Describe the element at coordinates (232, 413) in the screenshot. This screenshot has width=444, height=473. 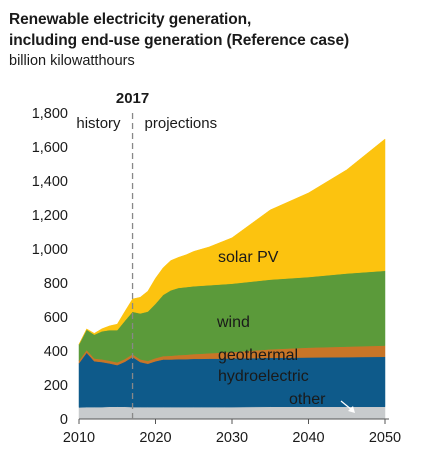
I see `area-other` at that location.